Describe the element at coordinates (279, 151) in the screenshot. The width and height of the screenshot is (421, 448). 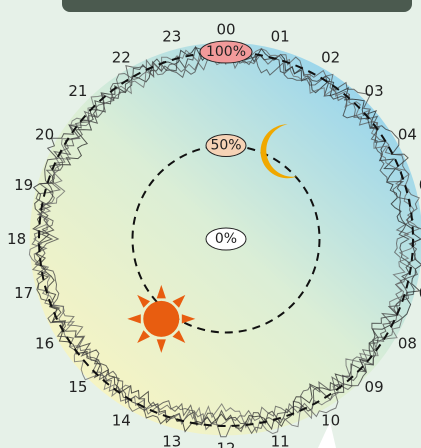
I see `moon-icon` at that location.